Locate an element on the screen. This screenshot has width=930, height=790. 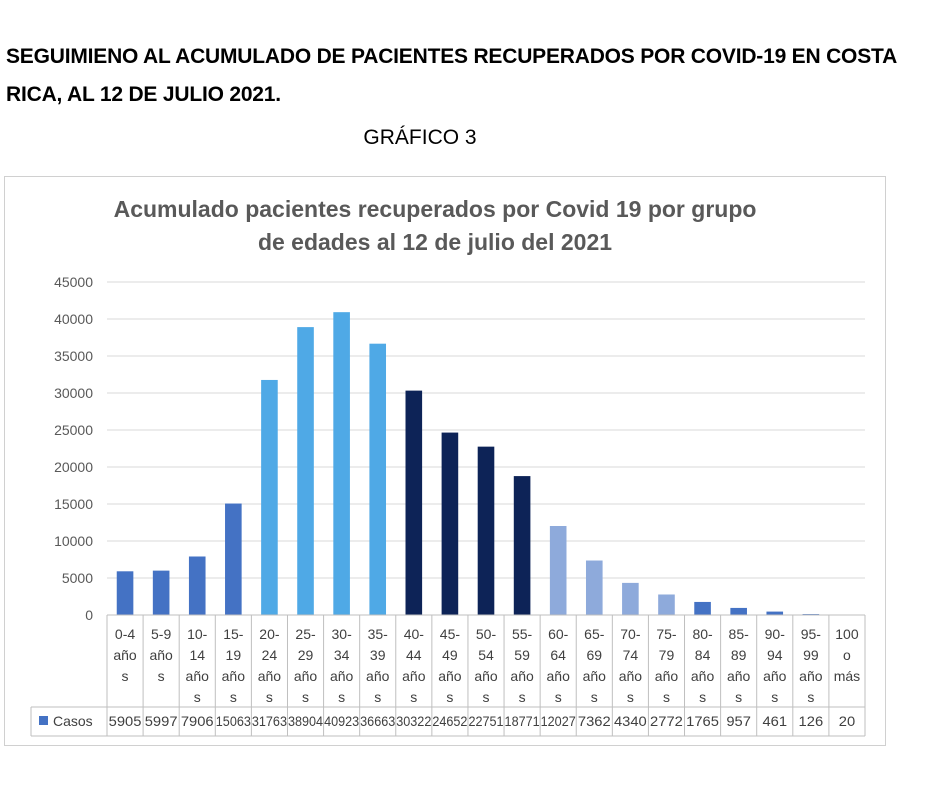
category-label: 60-64 año s is located at coordinates (559, 665).